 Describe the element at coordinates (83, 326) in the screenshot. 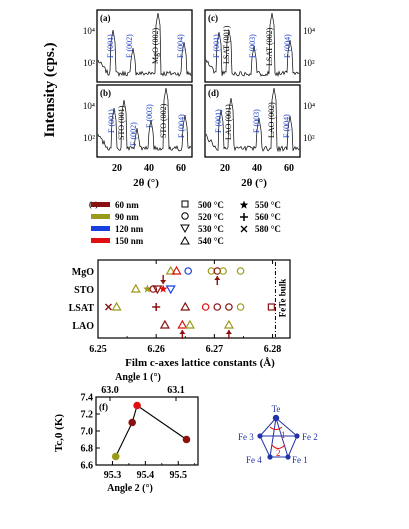

I see `substrate-label-lao: LAO` at that location.